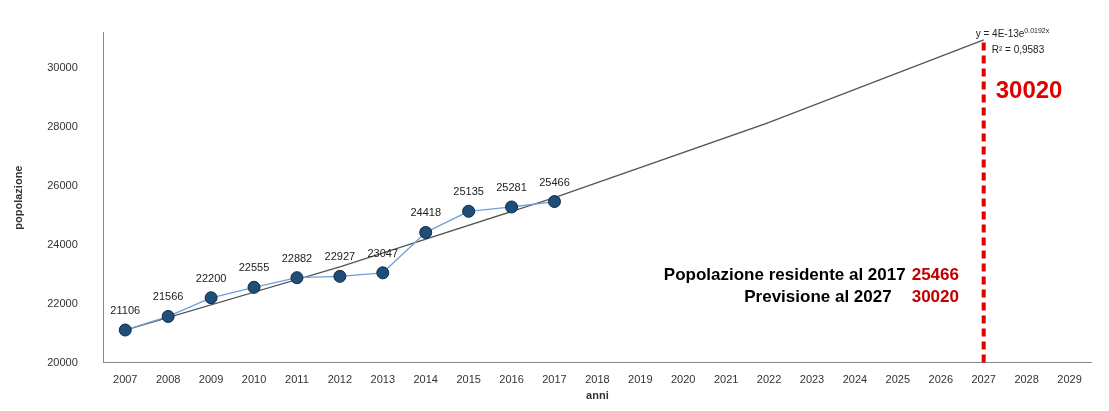 The height and width of the screenshot is (411, 1109). I want to click on data-label: 21566, so click(168, 296).